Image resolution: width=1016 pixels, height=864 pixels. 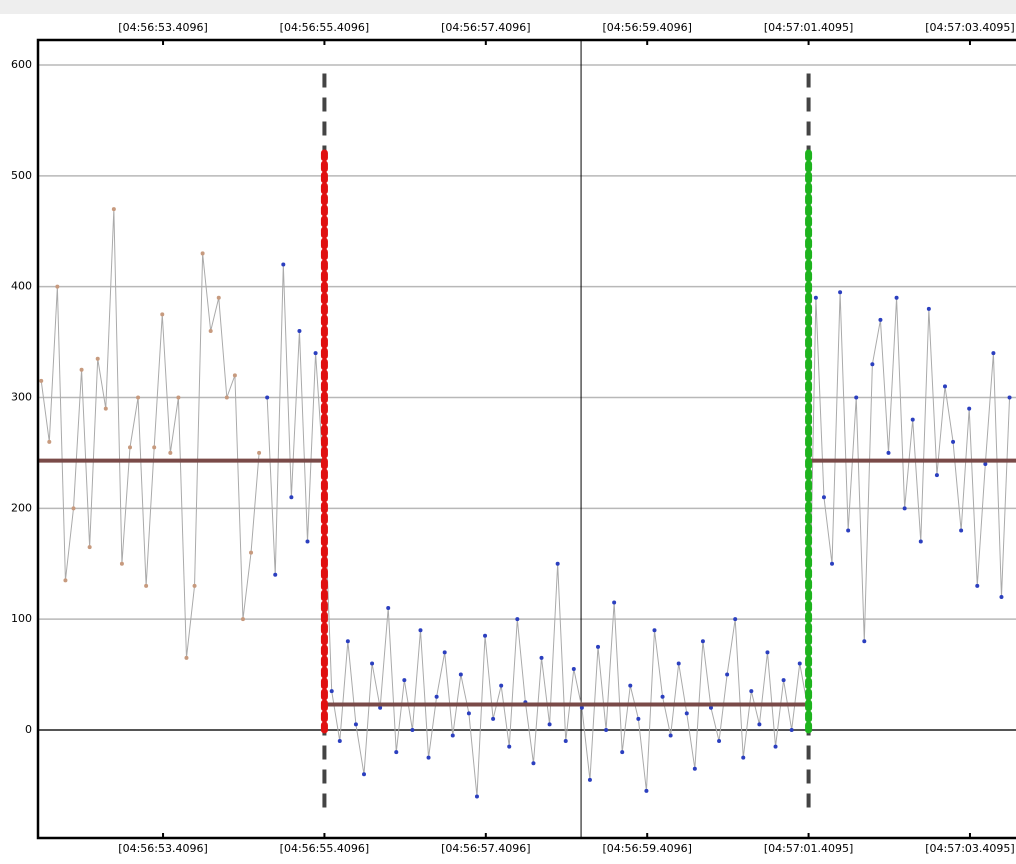 What do you see at coordinates (324, 27) in the screenshot?
I see `x-tick-label-top: [04:56:55.4096]` at bounding box center [324, 27].